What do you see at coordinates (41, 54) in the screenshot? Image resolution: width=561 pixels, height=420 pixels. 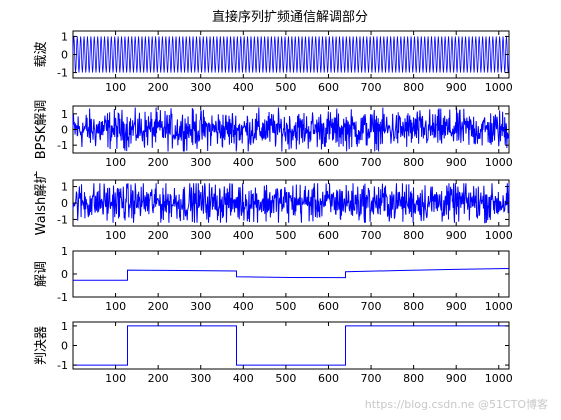 I see `y-axis-label: 载波` at bounding box center [41, 54].